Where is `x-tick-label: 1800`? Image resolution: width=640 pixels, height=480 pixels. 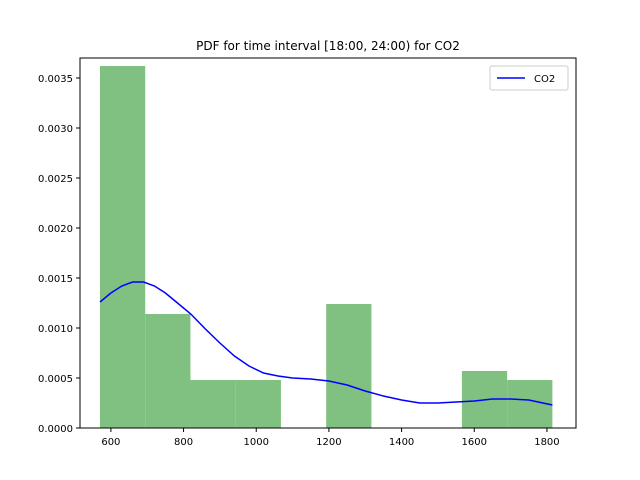 x-tick-label: 1800 is located at coordinates (546, 442).